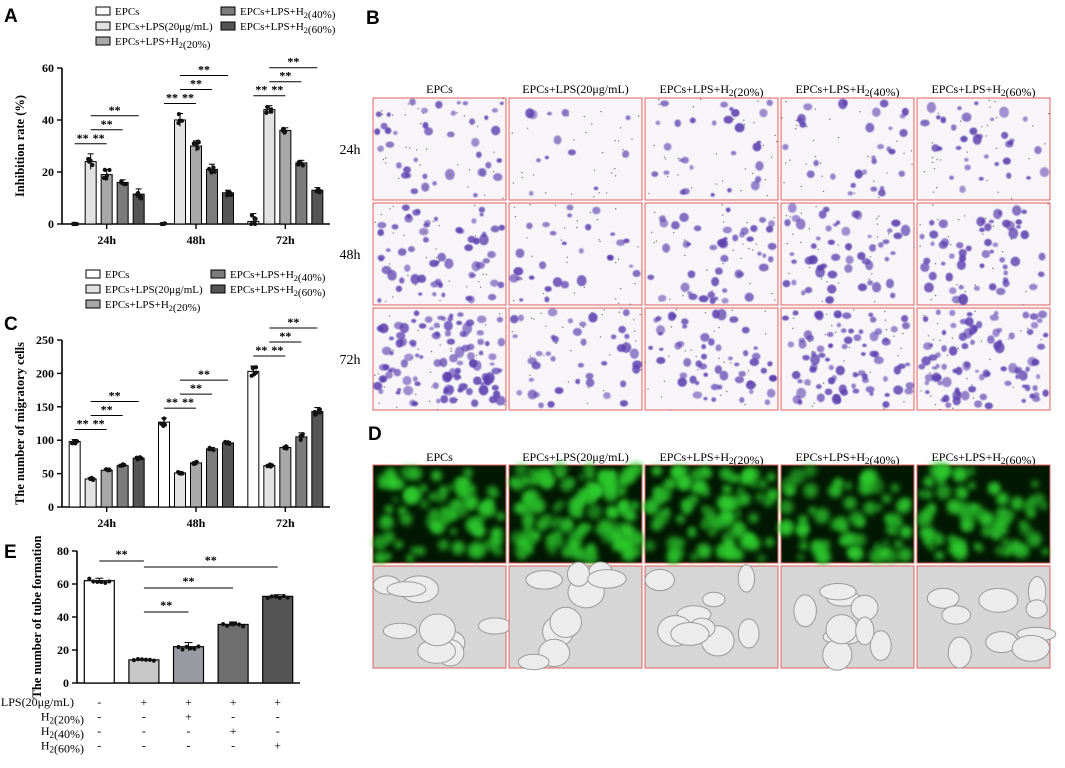 The height and width of the screenshot is (768, 1065). I want to click on column-header: EPCs+LPS(20μg/mL), so click(575, 89).